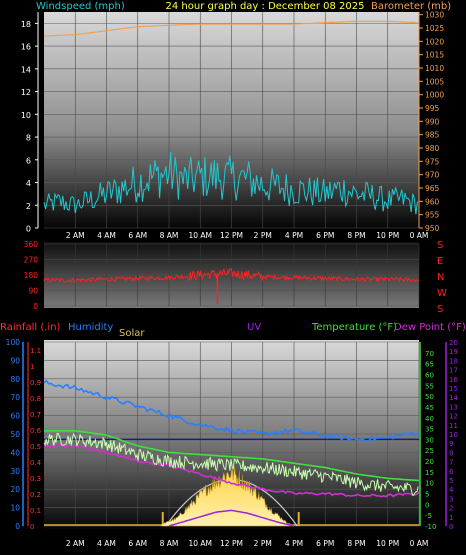 Image resolution: width=466 pixels, height=555 pixels. What do you see at coordinates (137, 543) in the screenshot?
I see `x-tick-label: 6 AM` at bounding box center [137, 543].